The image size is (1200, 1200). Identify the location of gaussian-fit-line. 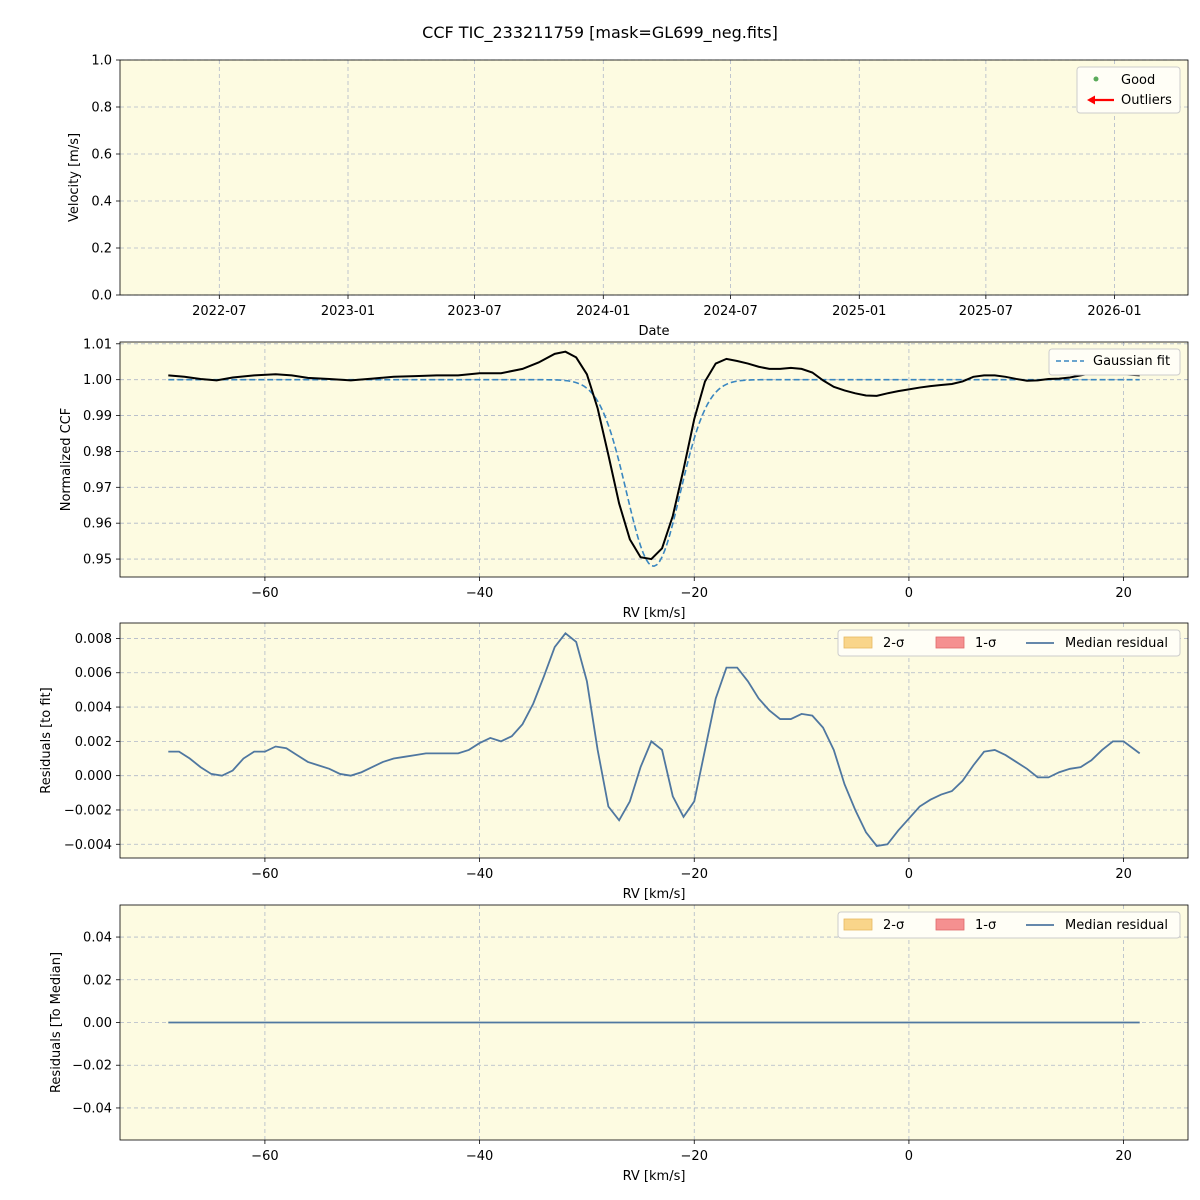
(654, 473).